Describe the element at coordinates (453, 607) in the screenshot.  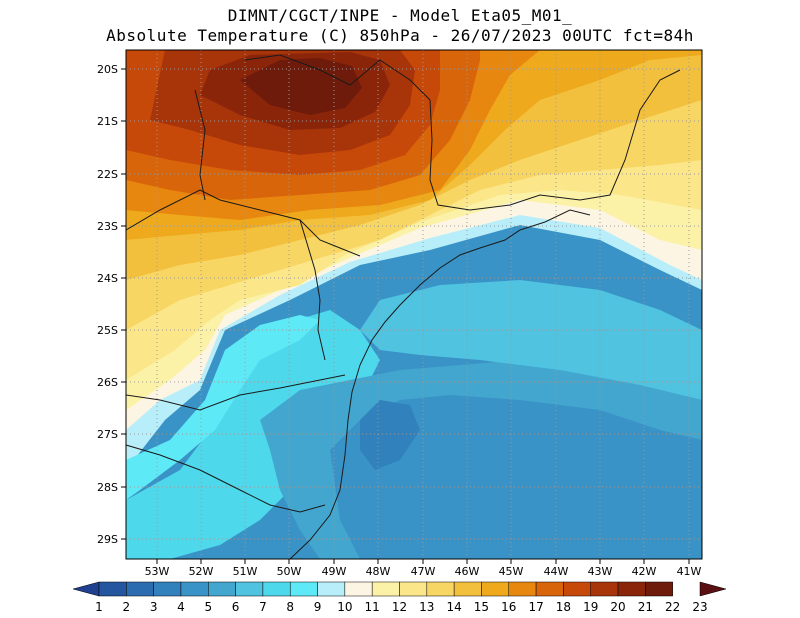
I see `colorbar-label: 14` at that location.